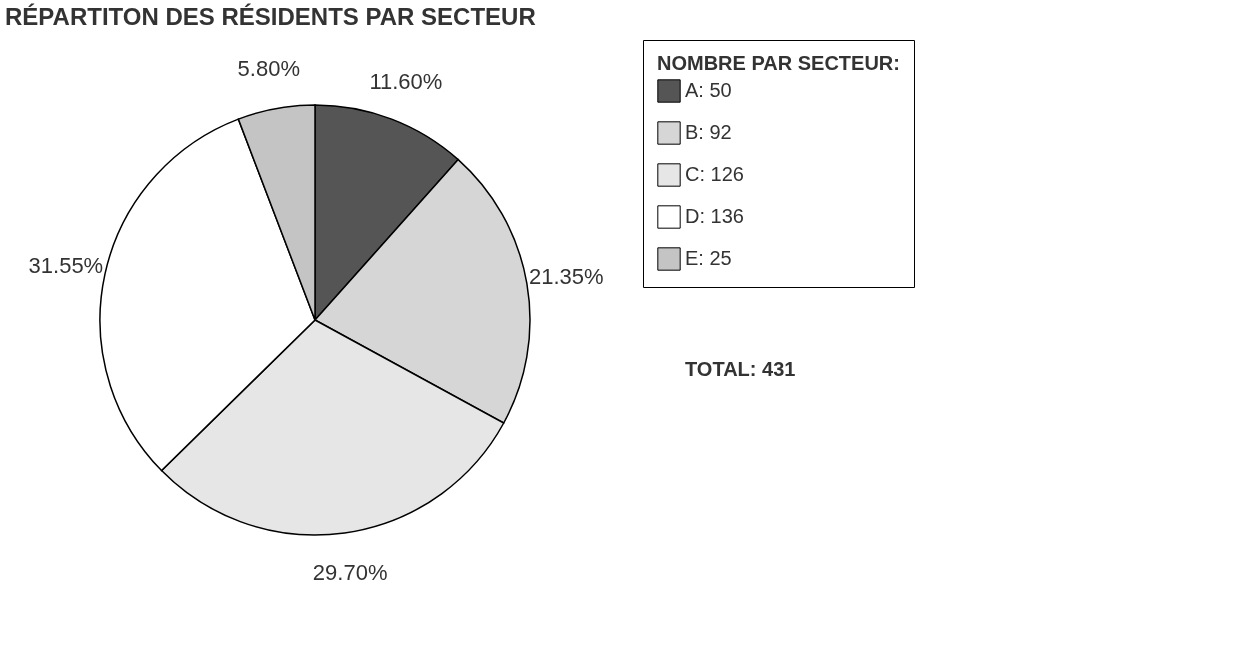 The image size is (1249, 672). What do you see at coordinates (714, 216) in the screenshot?
I see `legend-label: D: 136` at bounding box center [714, 216].